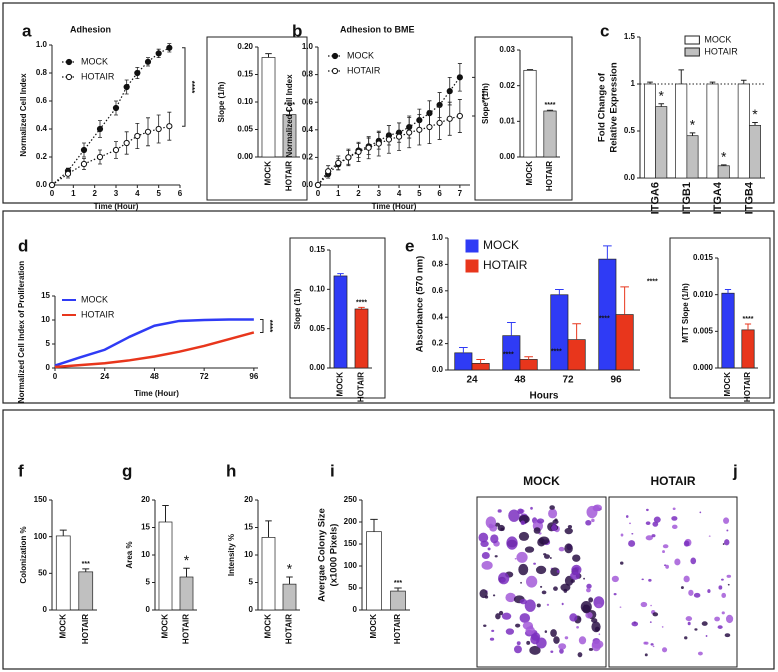 Image resolution: width=778 pixels, height=672 pixels. I want to click on panel-letter: a, so click(27, 30).